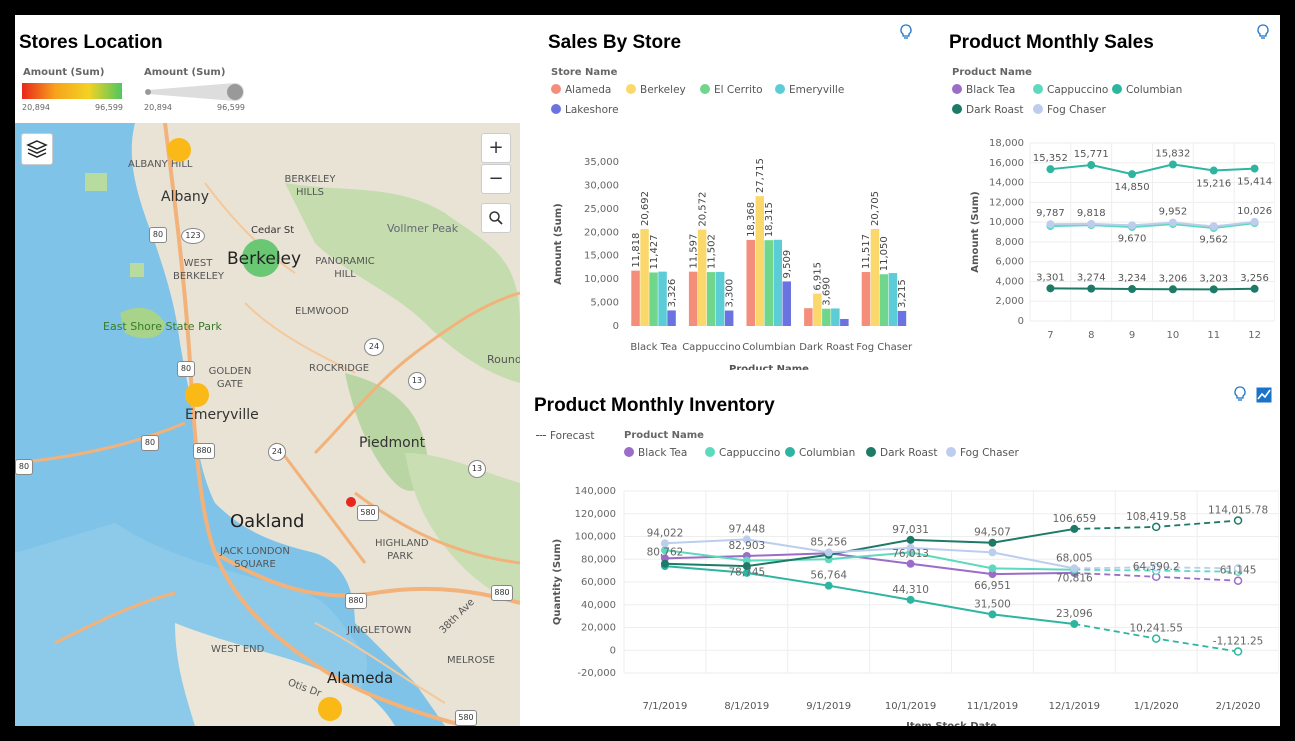  What do you see at coordinates (72, 91) in the screenshot?
I see `color-legend-gradient` at bounding box center [72, 91].